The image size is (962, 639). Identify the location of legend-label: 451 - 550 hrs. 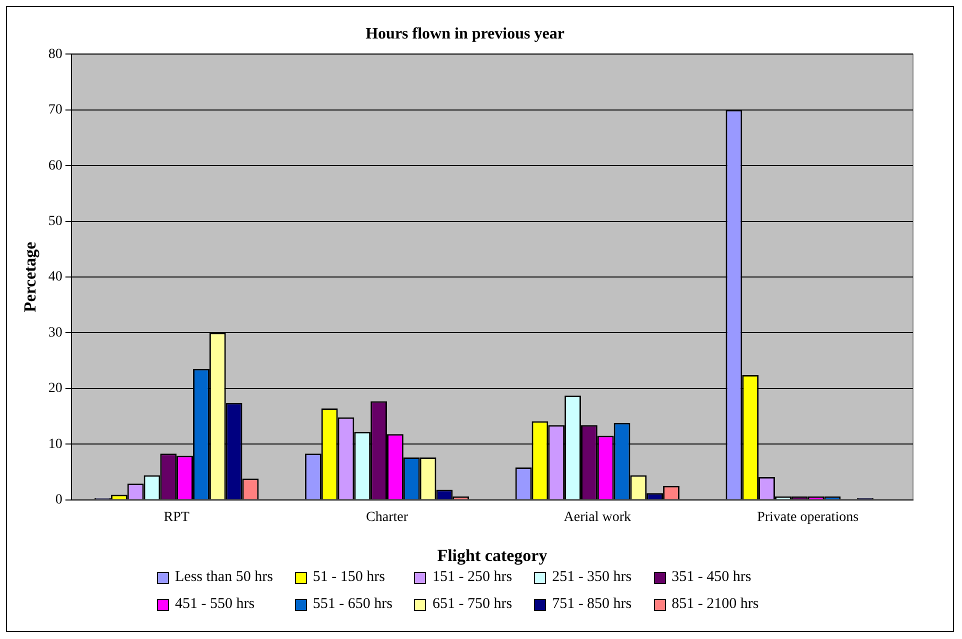
(215, 604).